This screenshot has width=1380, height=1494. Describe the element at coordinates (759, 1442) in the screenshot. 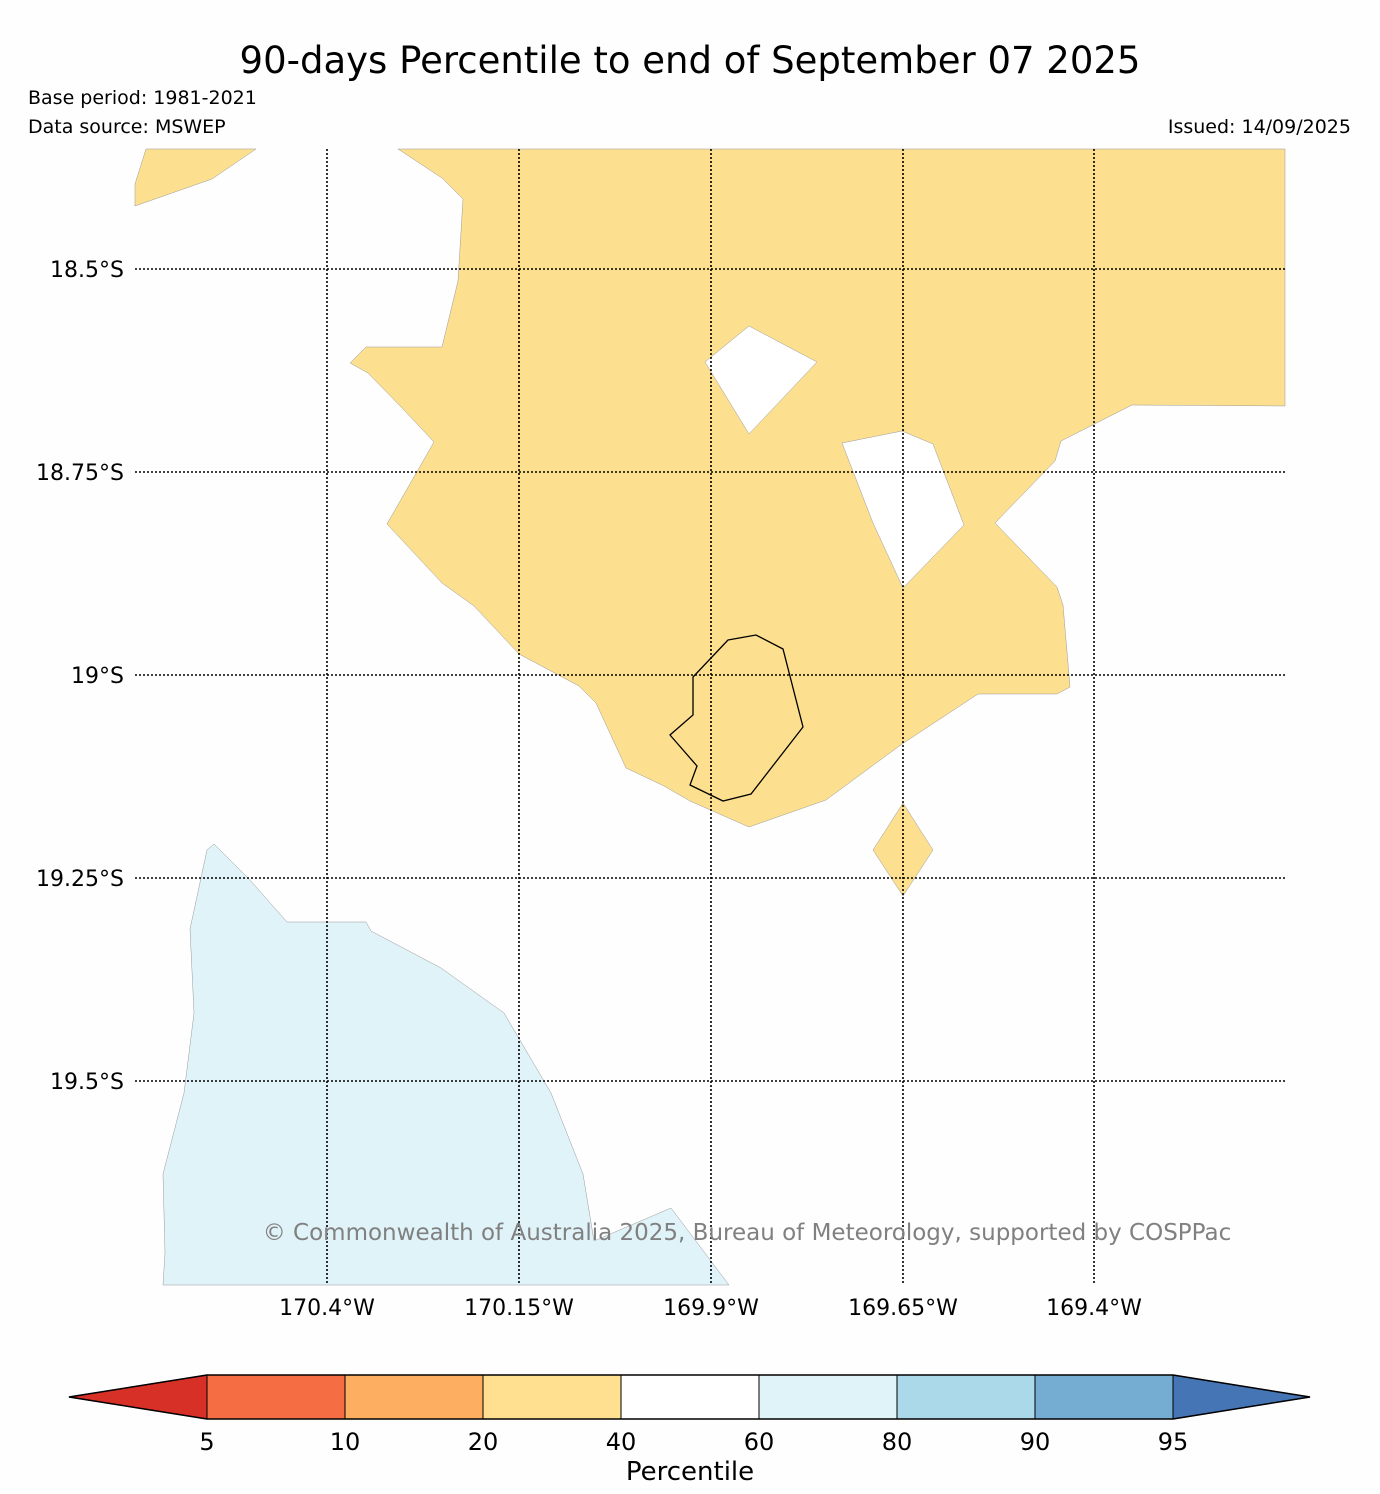

I see `colorbar-tick: 60` at that location.